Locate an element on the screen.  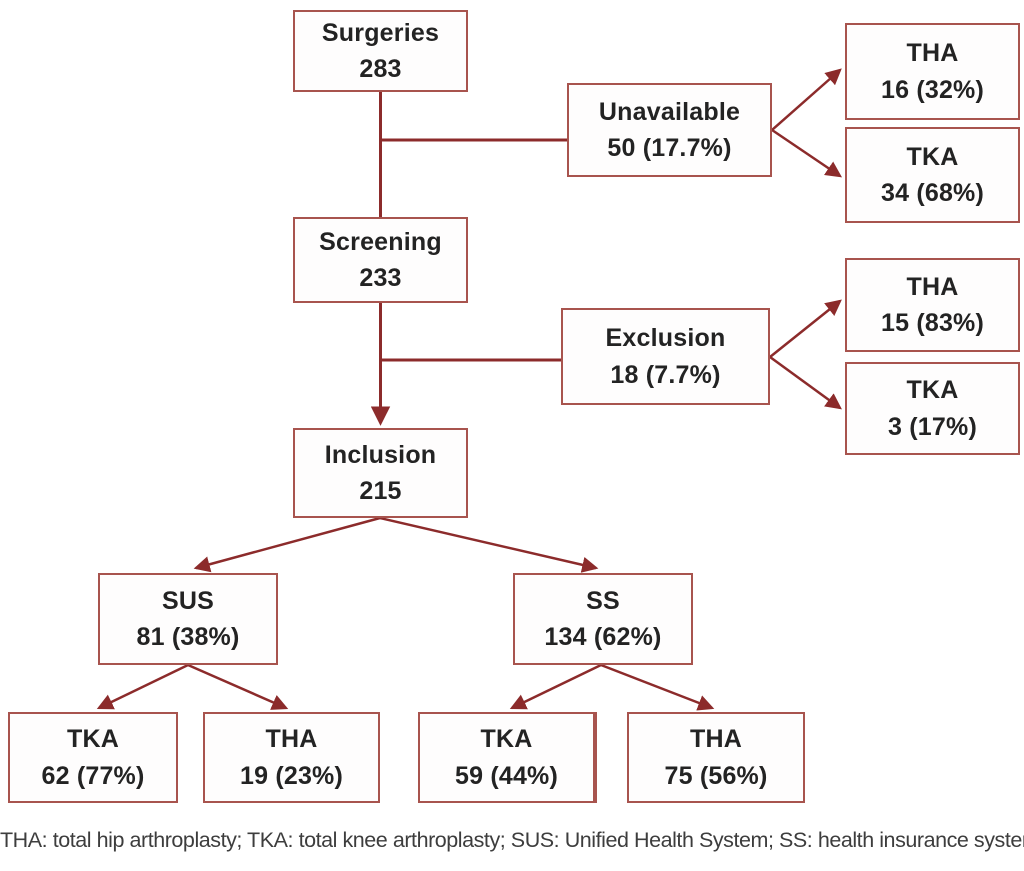
node-value: 75 (56%) is located at coordinates (716, 775).